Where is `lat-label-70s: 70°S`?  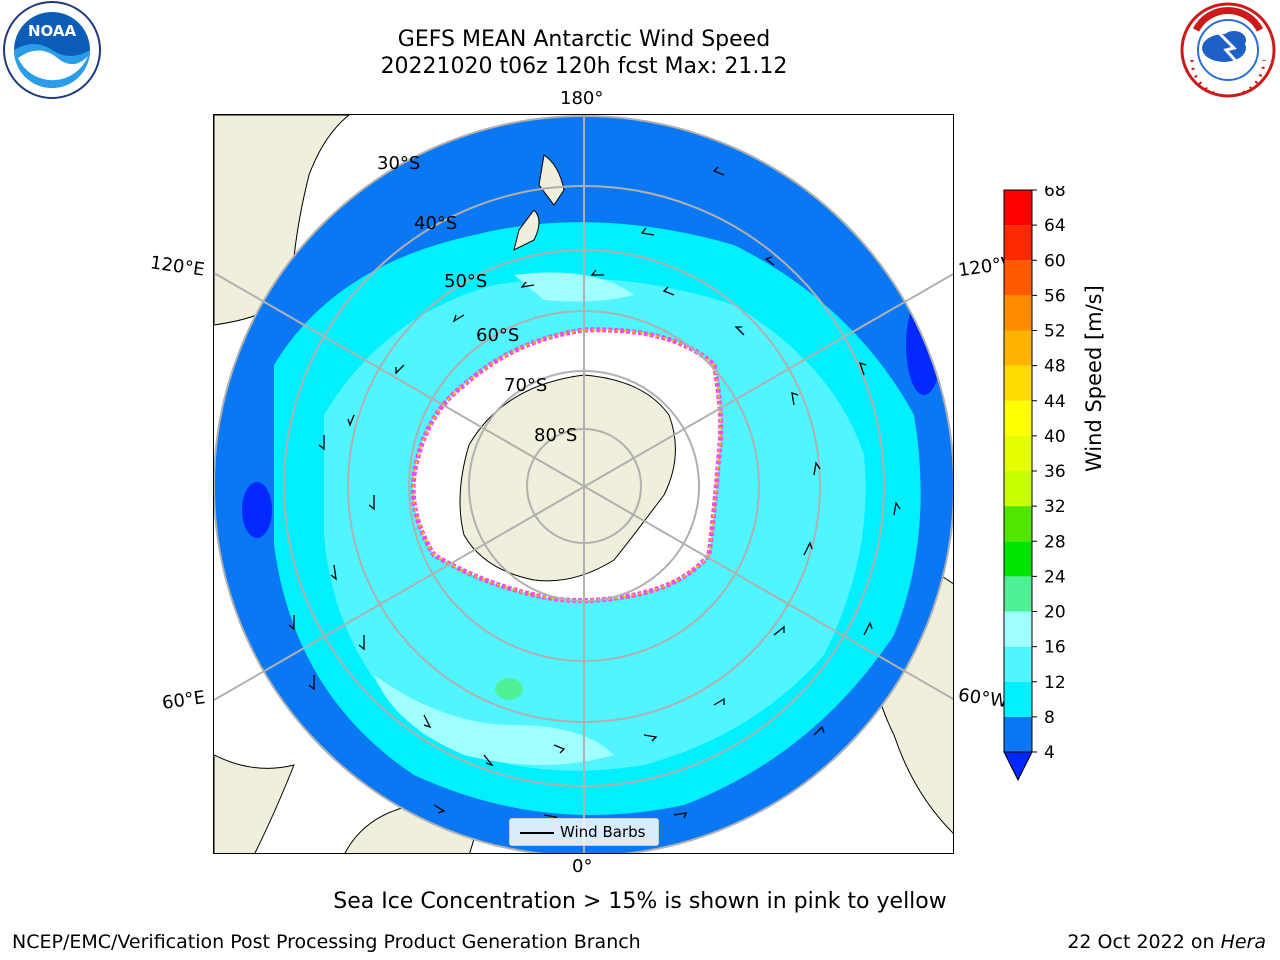 lat-label-70s: 70°S is located at coordinates (526, 385).